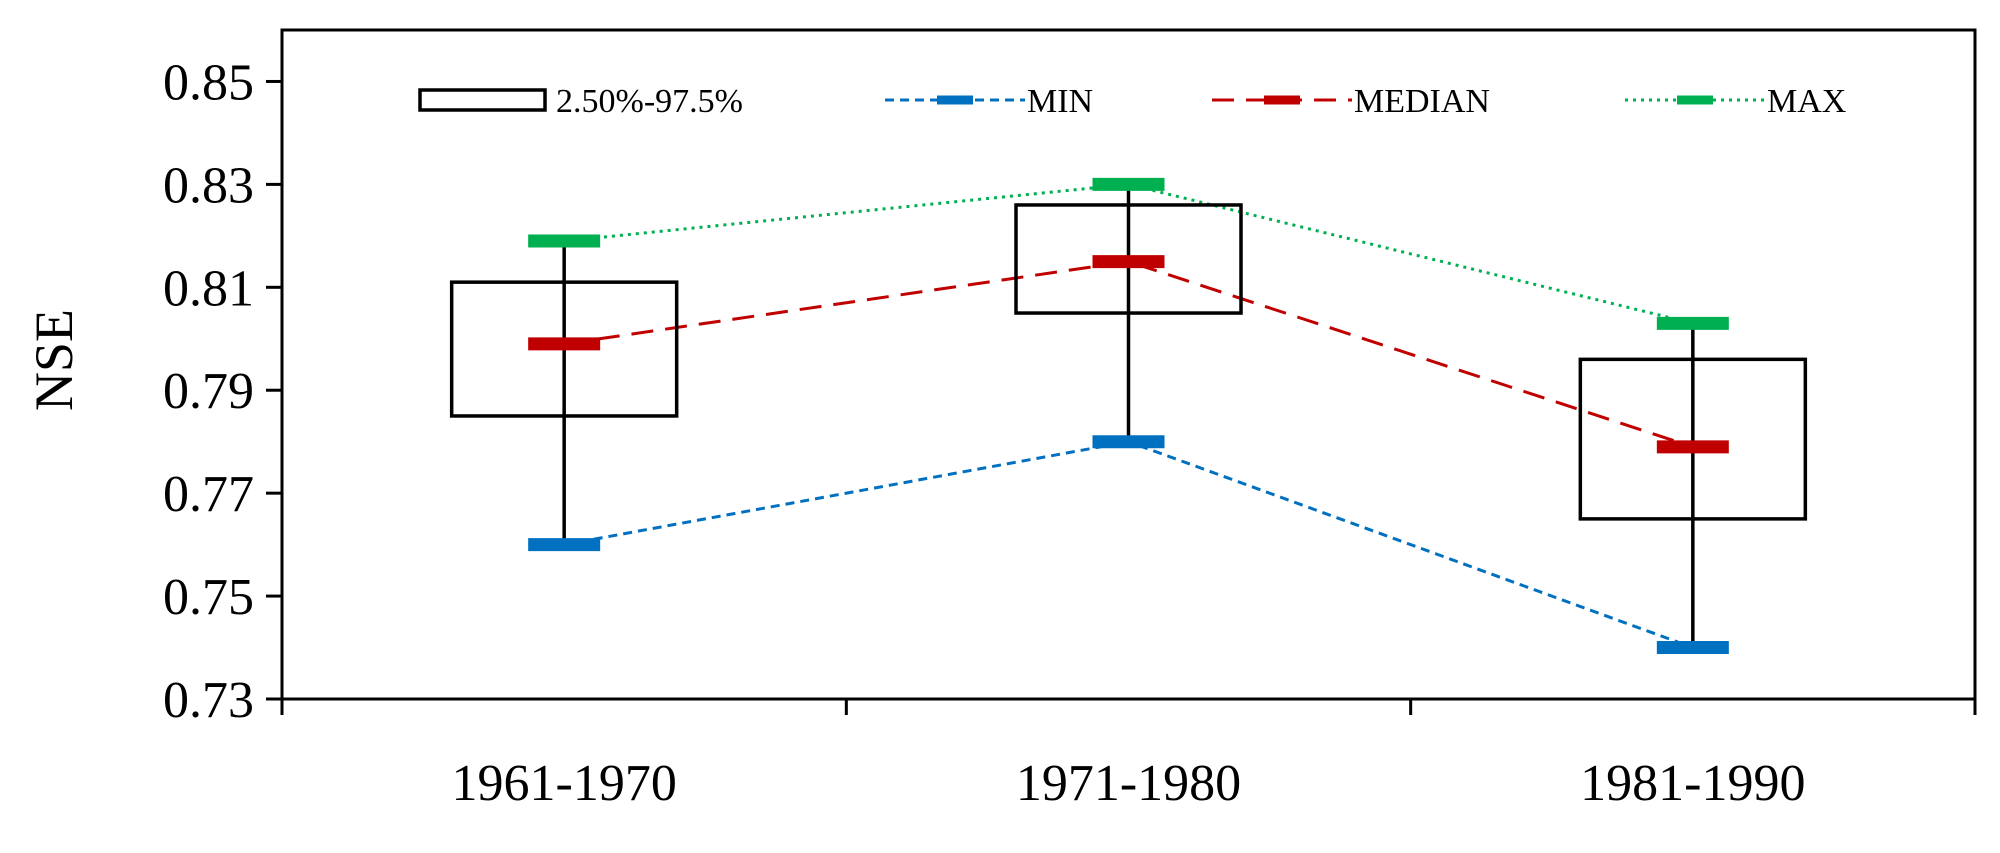 This screenshot has height=853, width=2000. I want to click on y-tick-label: 0.83, so click(208, 185).